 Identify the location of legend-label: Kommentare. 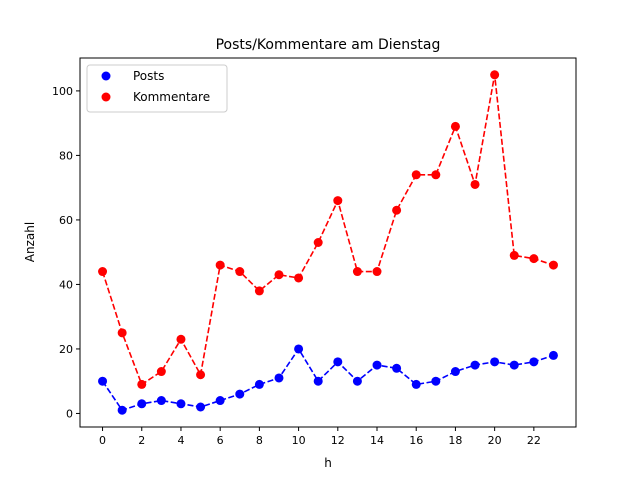
(171, 97).